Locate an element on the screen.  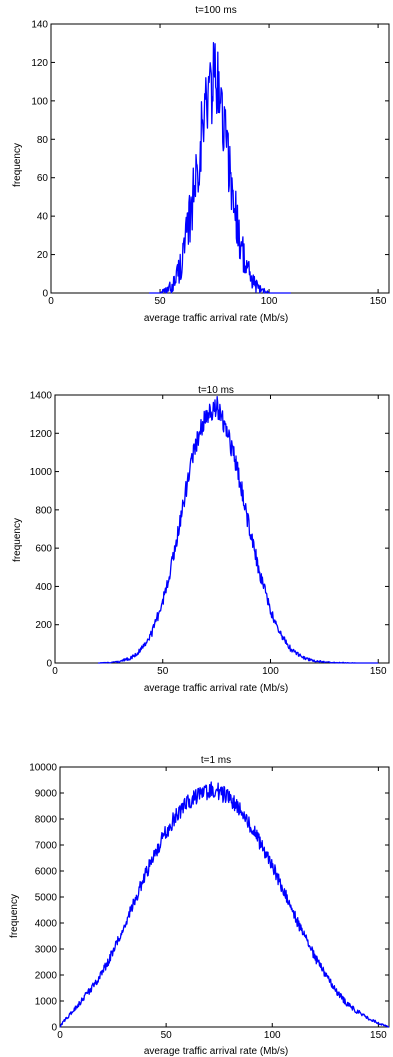
y-tick-label: 60 is located at coordinates (43, 178).